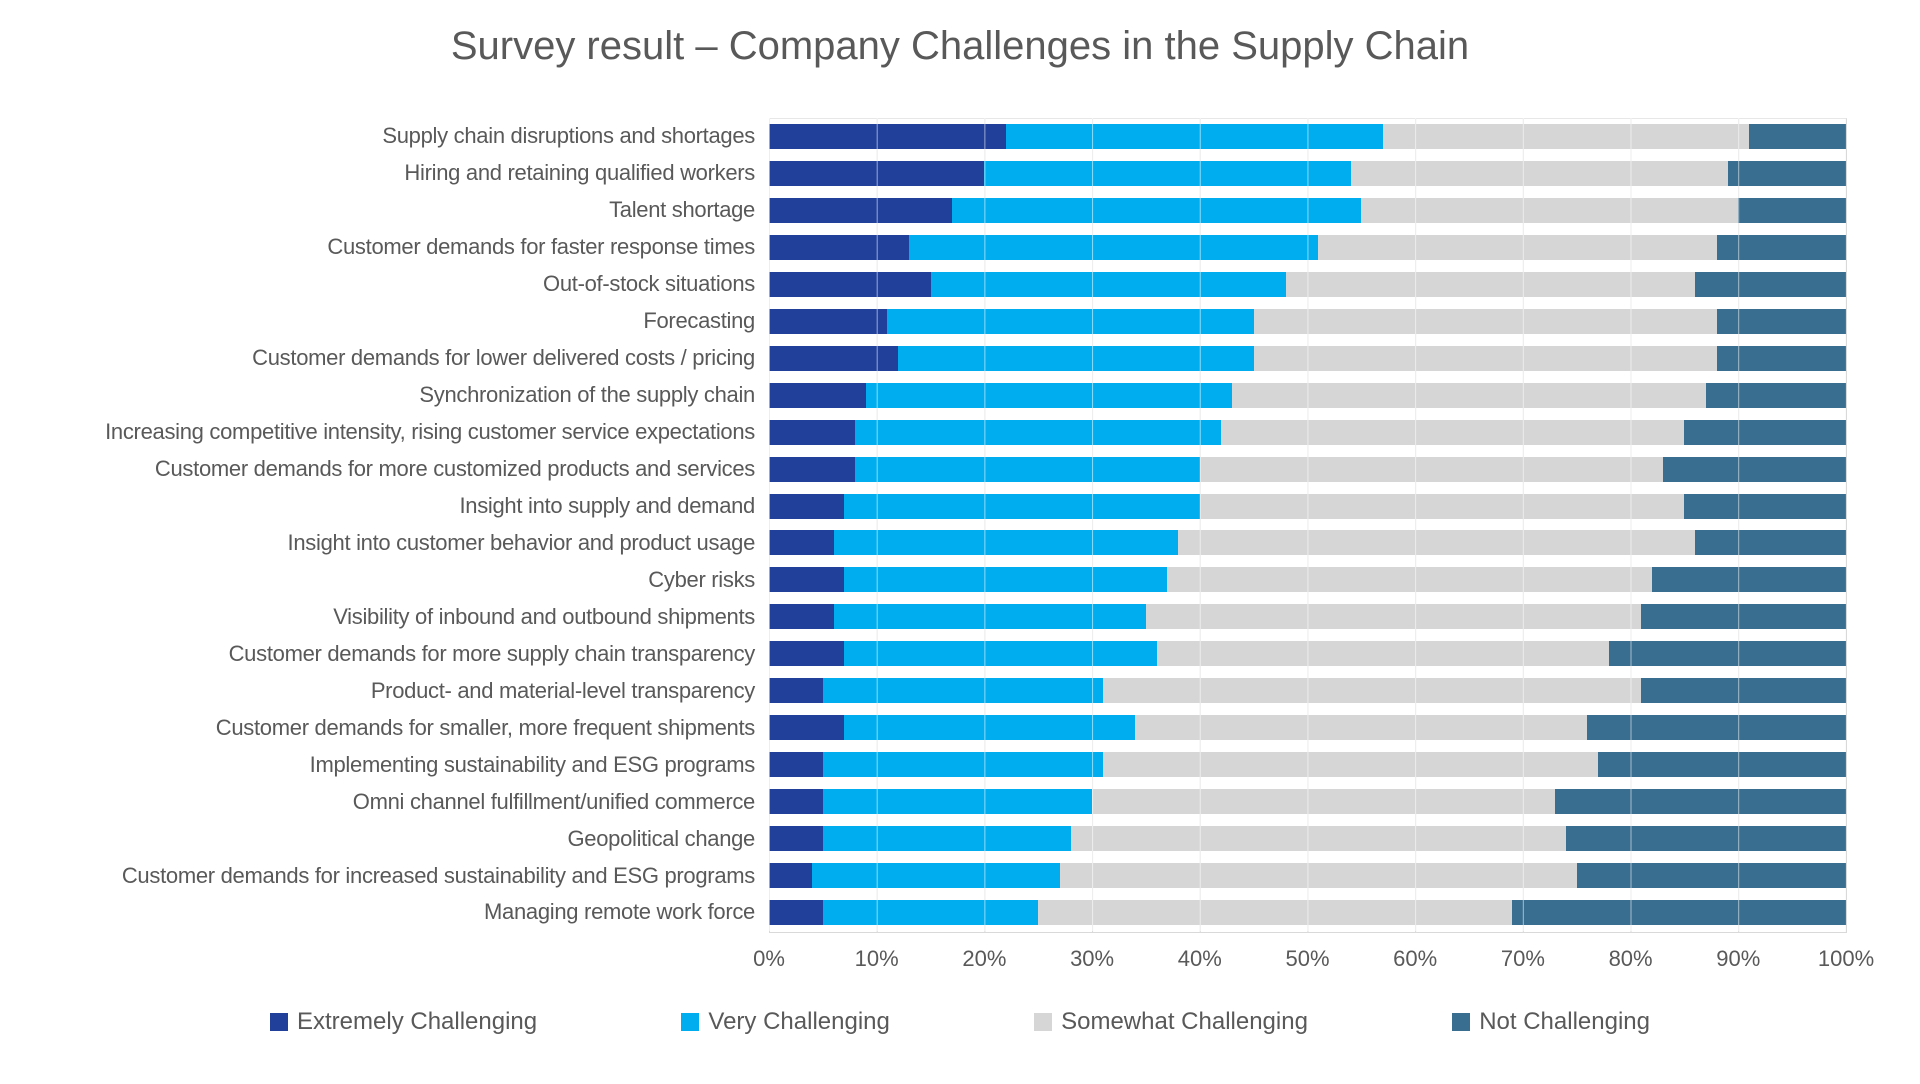 The width and height of the screenshot is (1920, 1084). What do you see at coordinates (399, 395) in the screenshot?
I see `category-label: Synchronization of the supply chain` at bounding box center [399, 395].